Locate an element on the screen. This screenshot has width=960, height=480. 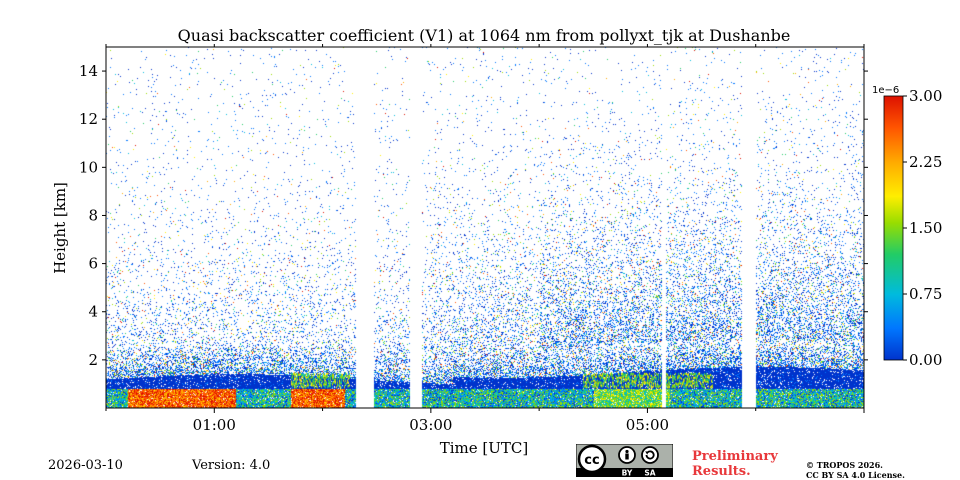
x-axis-label: Time [UTC] is located at coordinates (484, 448).